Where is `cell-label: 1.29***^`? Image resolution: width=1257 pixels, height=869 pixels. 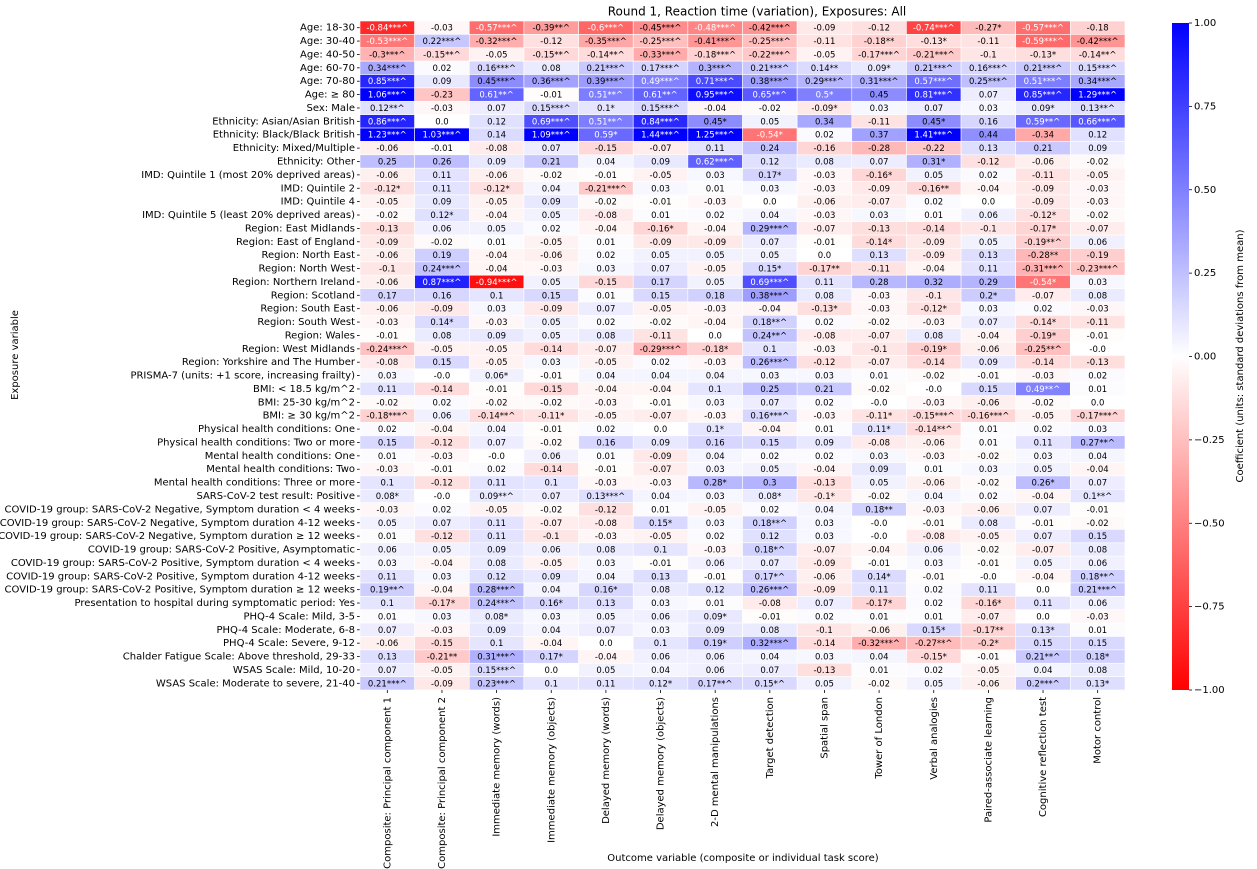 cell-label: 1.29***^ is located at coordinates (1097, 96).